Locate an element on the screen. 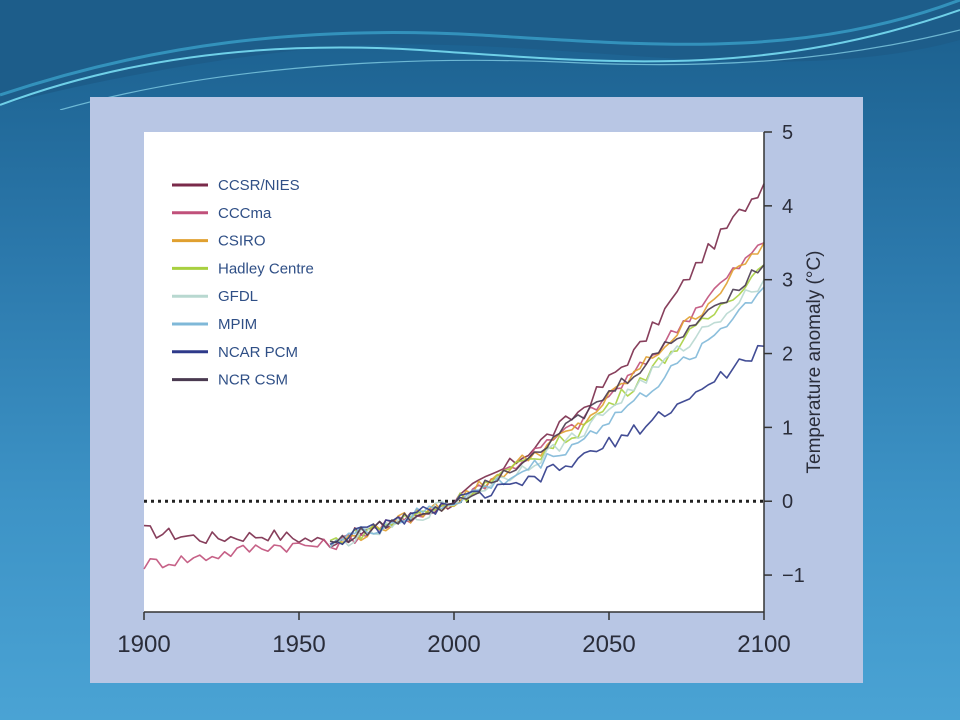 The image size is (960, 720). y-tick-label: 0 is located at coordinates (787, 502).